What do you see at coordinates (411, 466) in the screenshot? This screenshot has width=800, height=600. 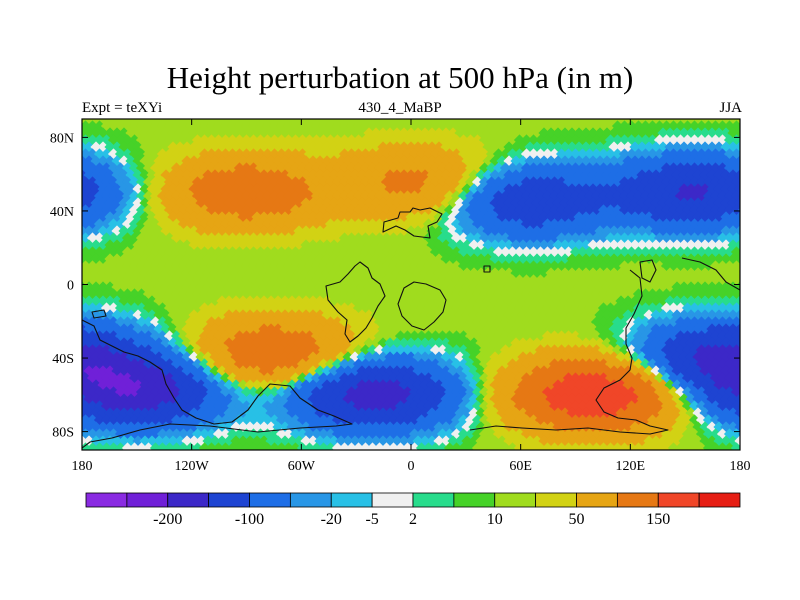 I see `x-tick-label: 0` at bounding box center [411, 466].